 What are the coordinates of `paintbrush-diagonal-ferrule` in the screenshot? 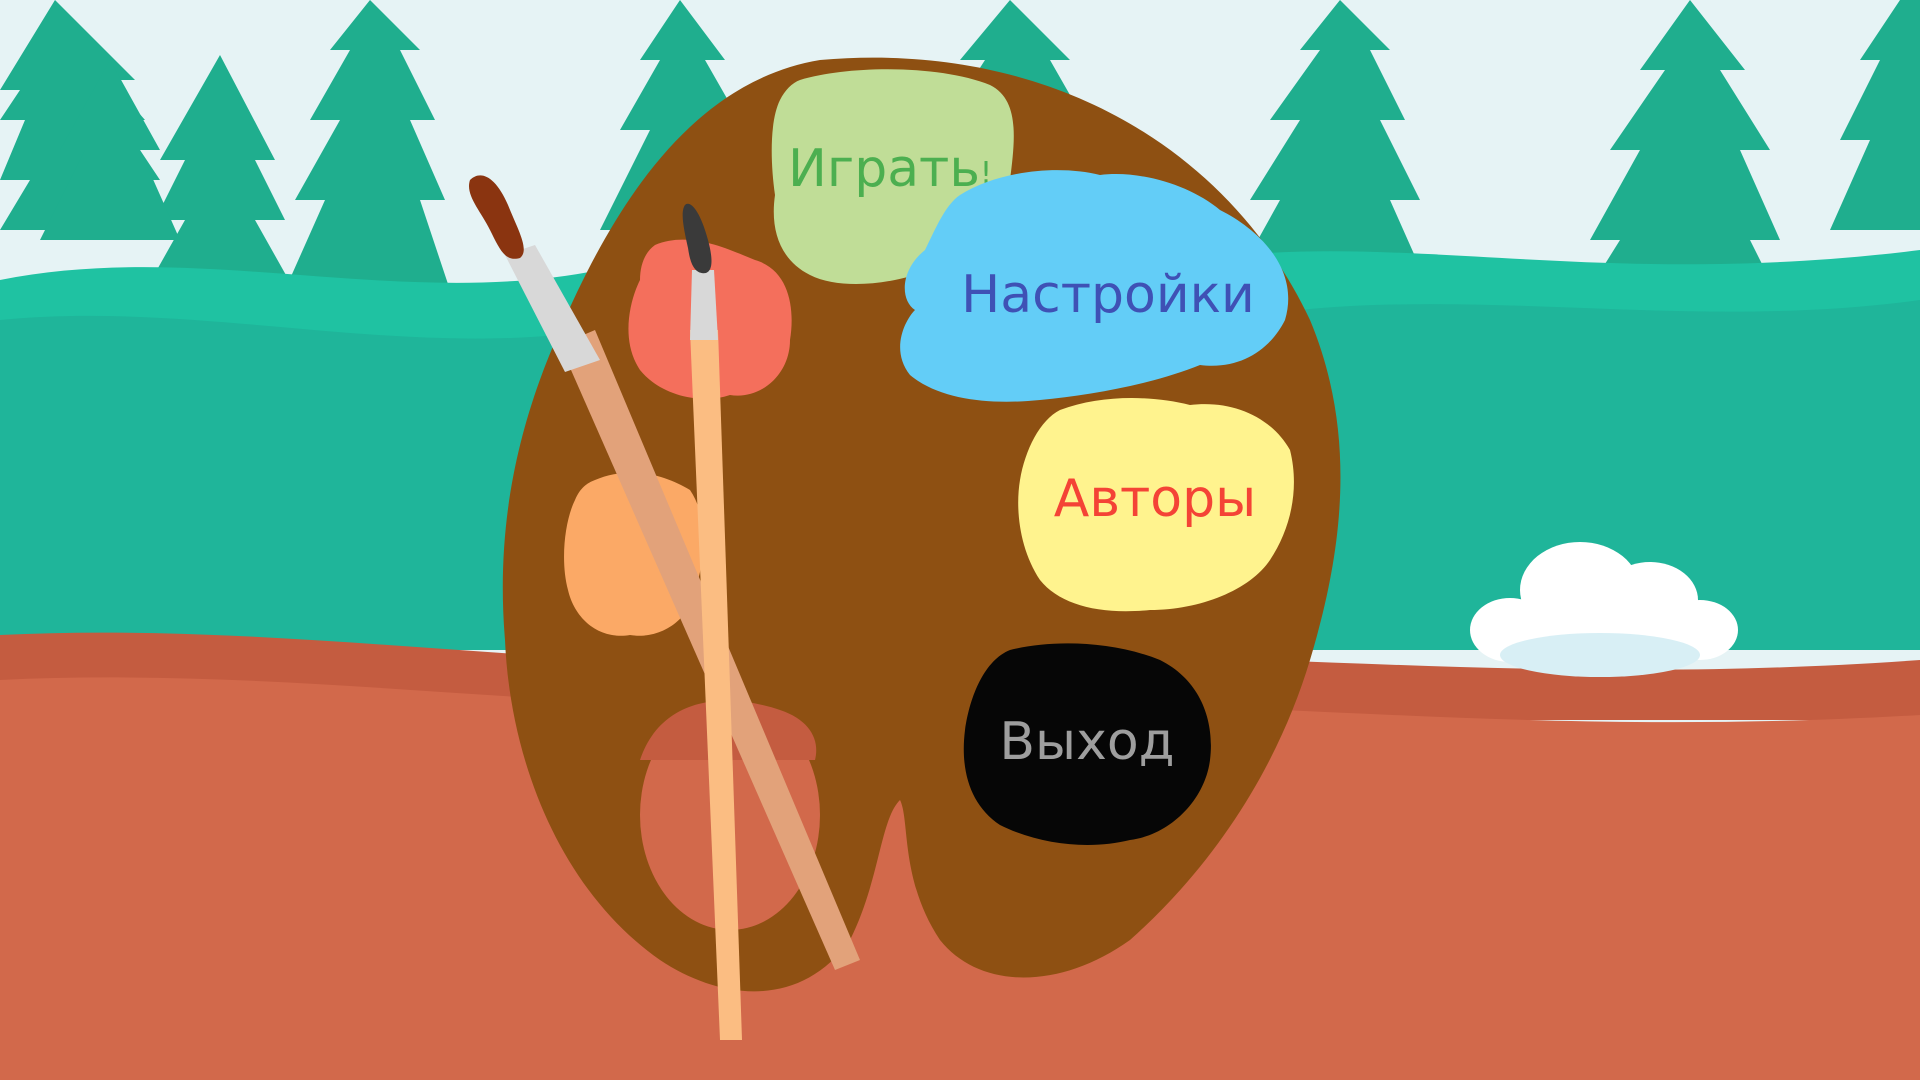 It's located at (552, 308).